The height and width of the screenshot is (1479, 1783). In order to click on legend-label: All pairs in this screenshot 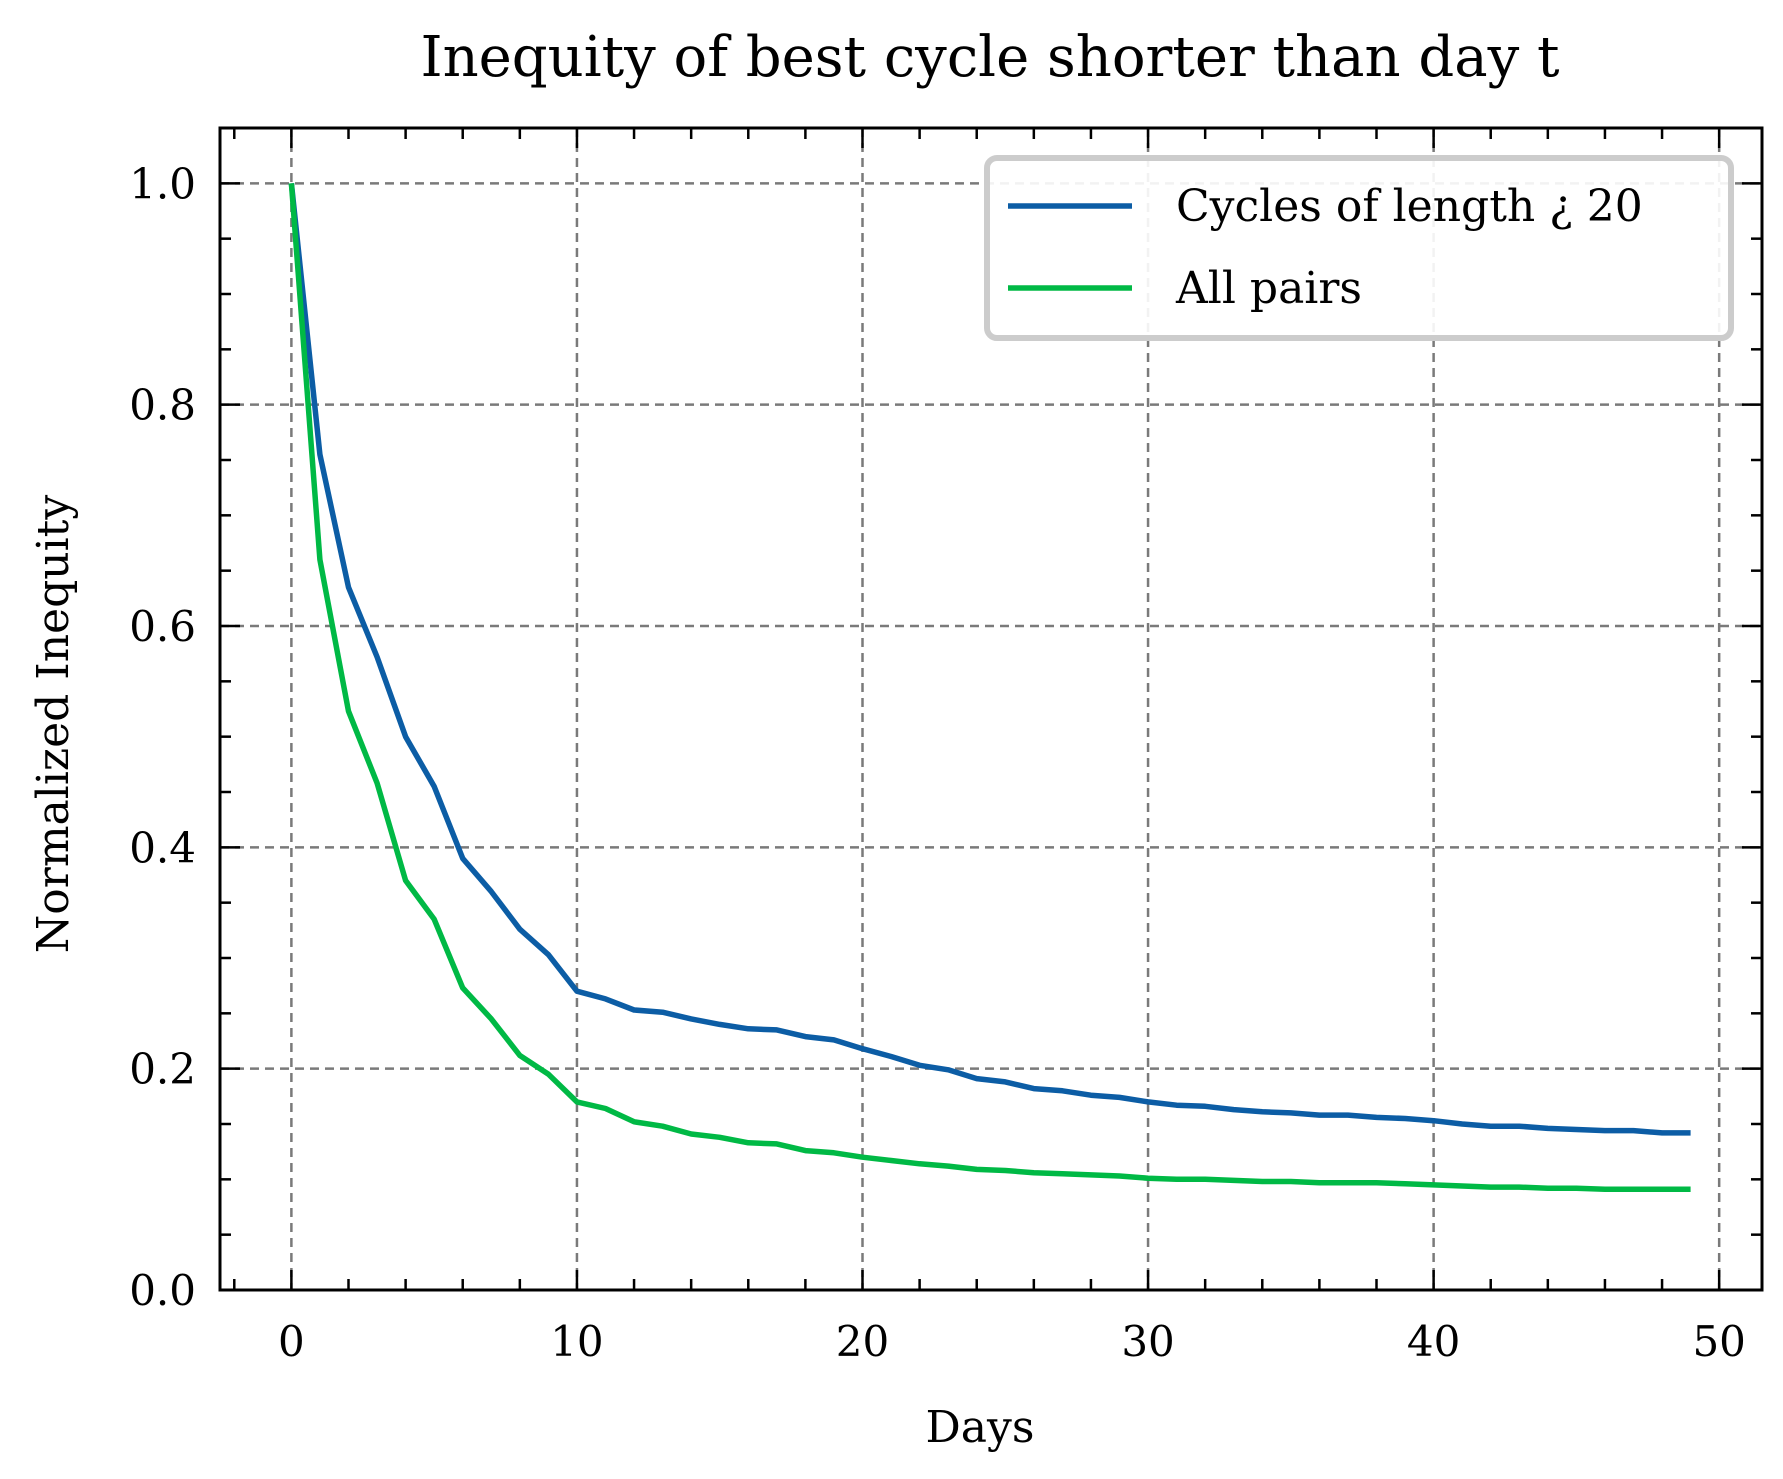, I will do `click(1268, 288)`.